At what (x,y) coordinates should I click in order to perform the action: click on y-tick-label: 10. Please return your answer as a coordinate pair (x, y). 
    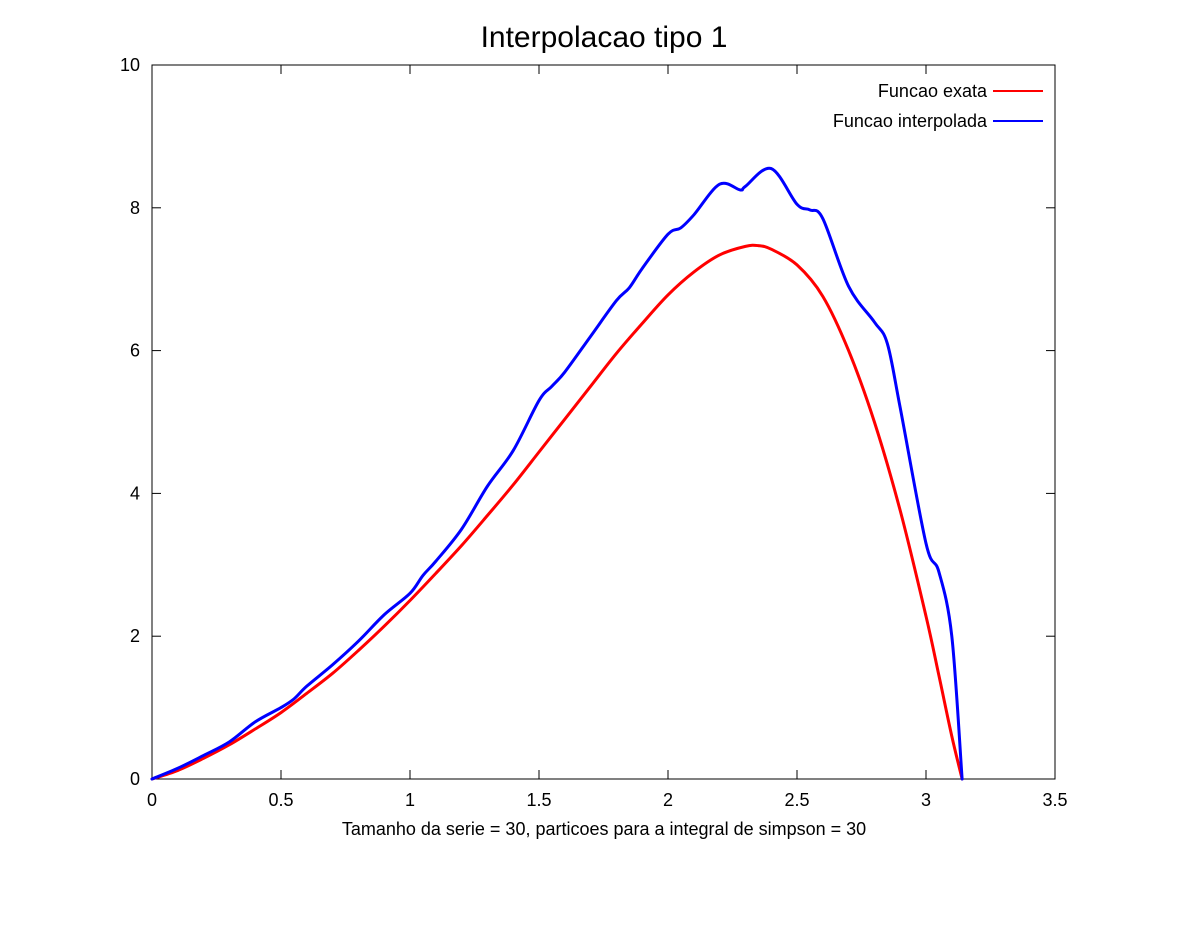
    Looking at the image, I should click on (130, 65).